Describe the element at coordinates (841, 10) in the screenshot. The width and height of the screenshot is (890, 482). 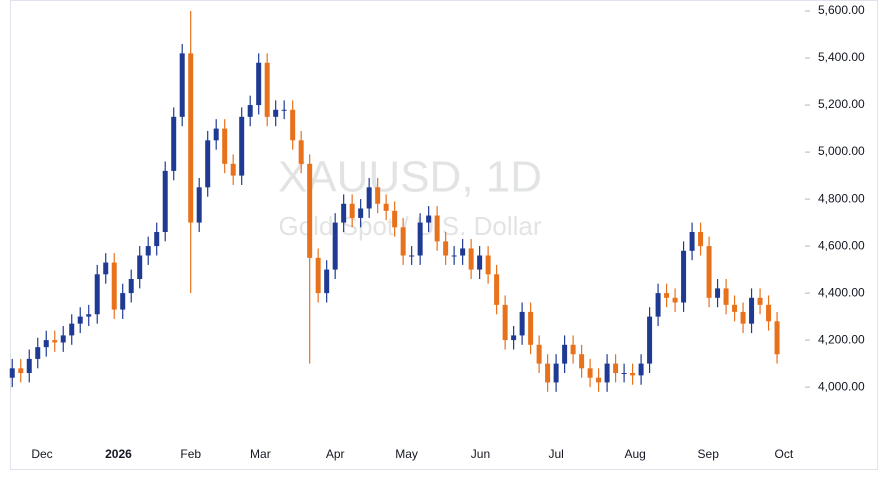
I see `y-tick-label: 5,600.00` at that location.